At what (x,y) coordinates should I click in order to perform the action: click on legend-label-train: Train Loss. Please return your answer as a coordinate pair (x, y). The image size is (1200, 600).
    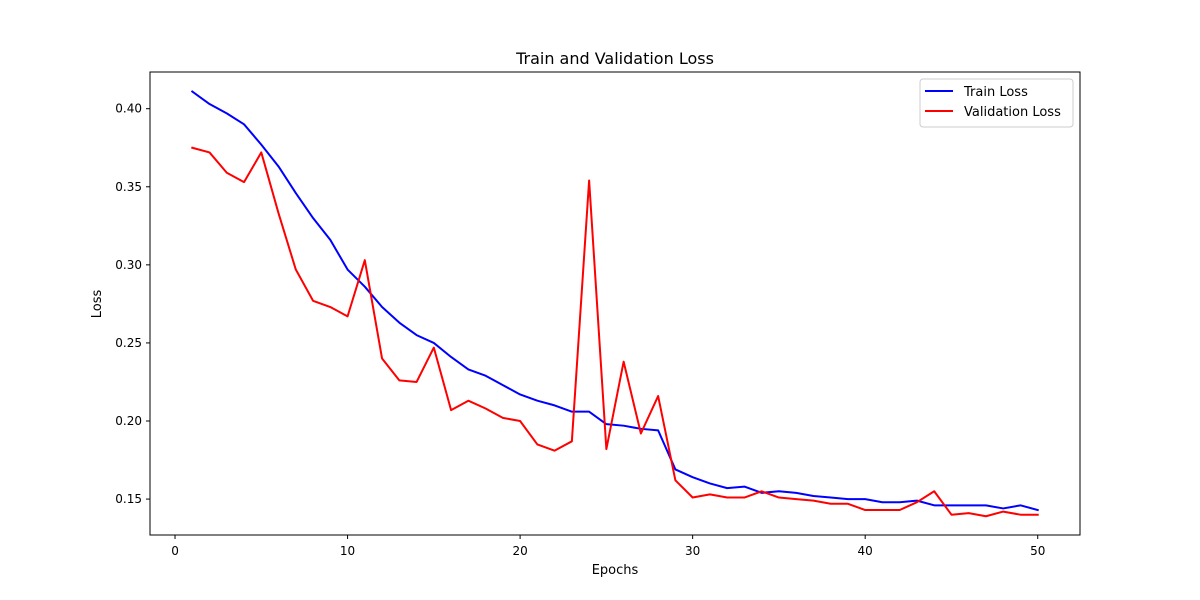
    Looking at the image, I should click on (995, 92).